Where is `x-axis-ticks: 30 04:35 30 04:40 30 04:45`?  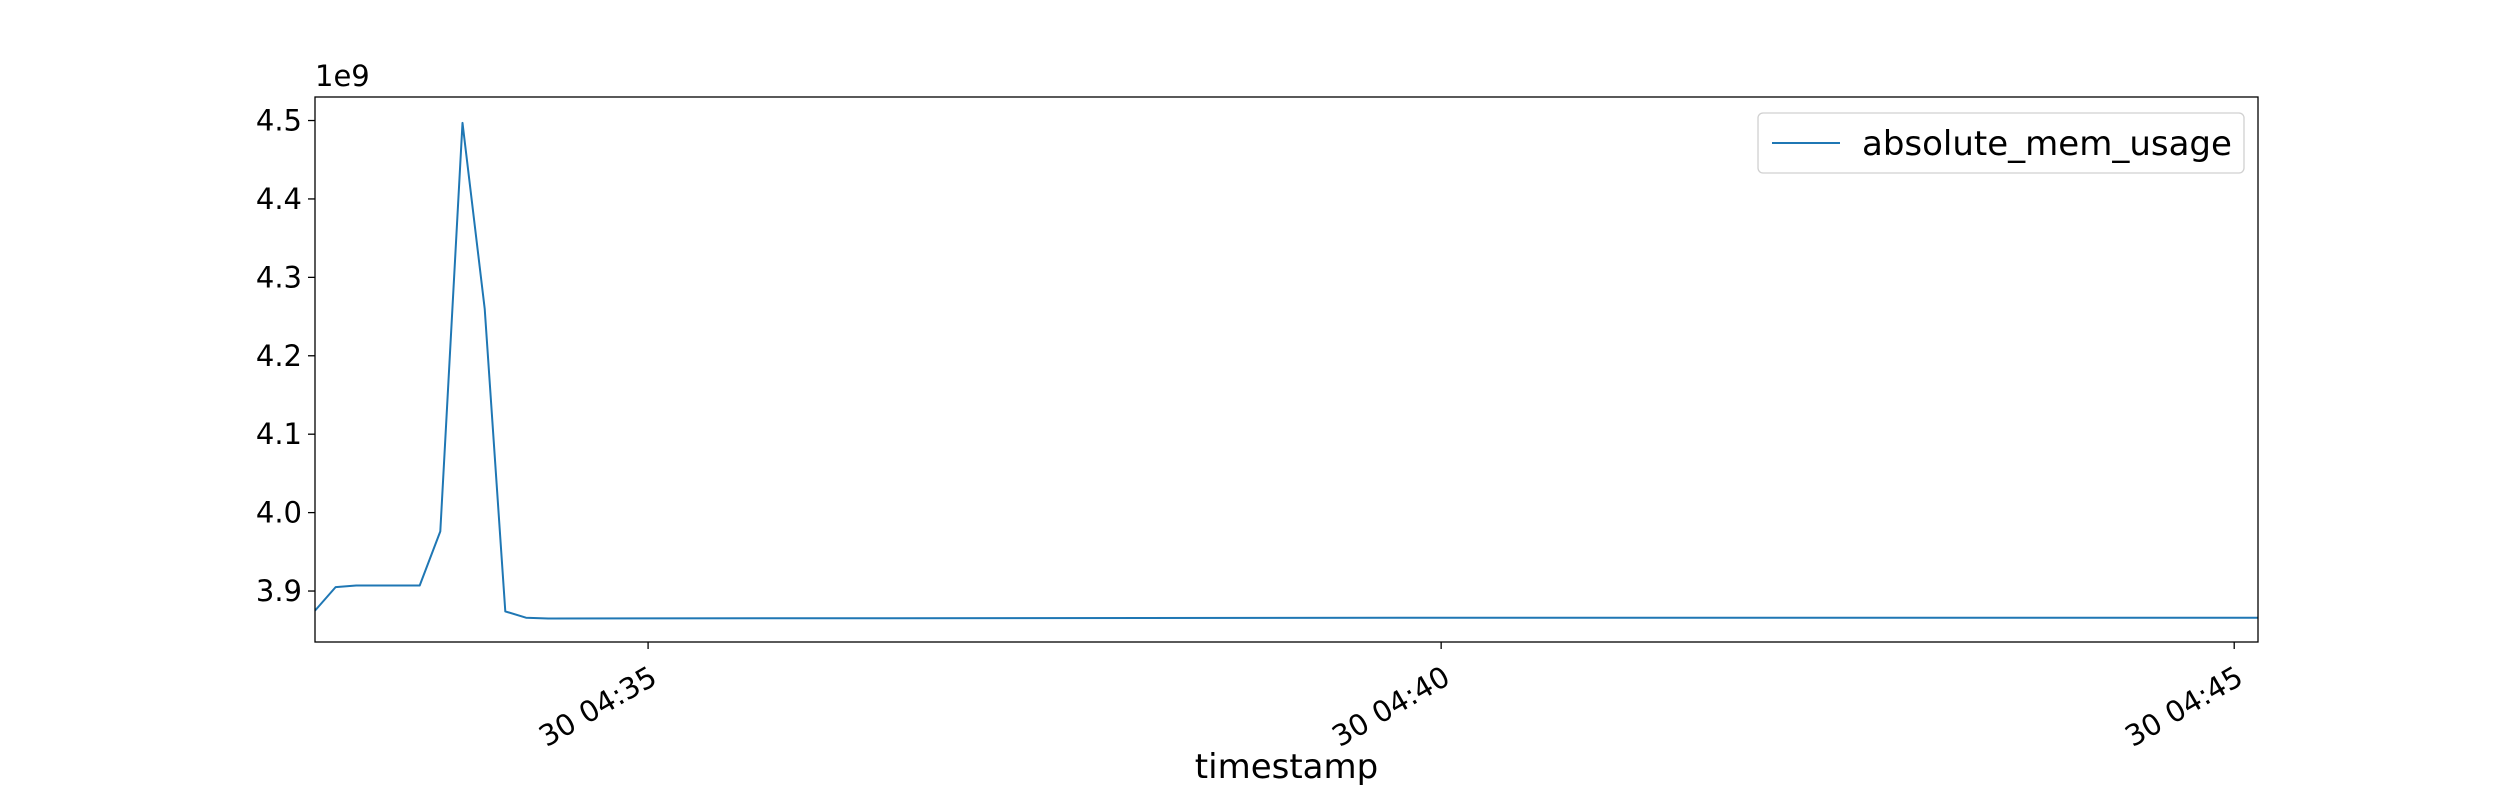
x-axis-ticks: 30 04:35 30 04:40 30 04:45 is located at coordinates (1391, 698).